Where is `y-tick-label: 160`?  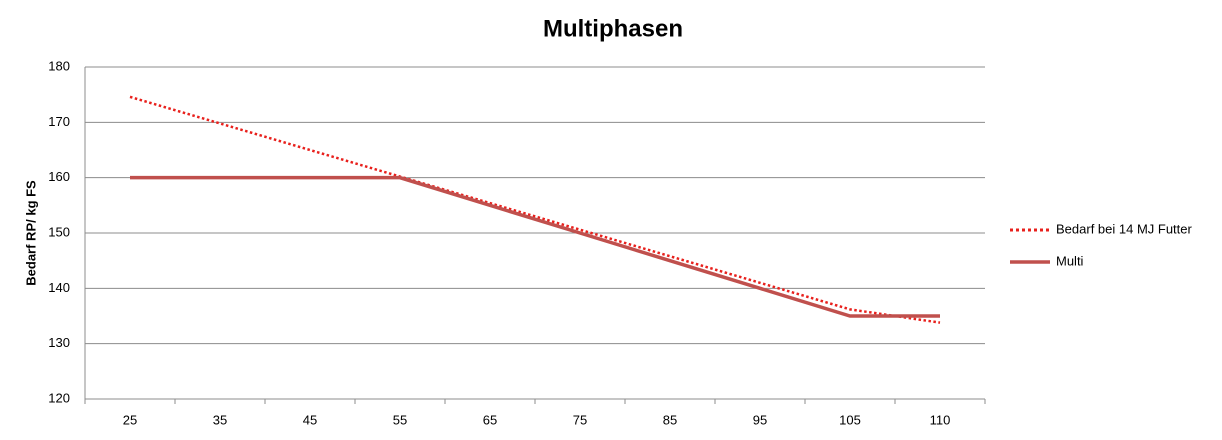 y-tick-label: 160 is located at coordinates (59, 176).